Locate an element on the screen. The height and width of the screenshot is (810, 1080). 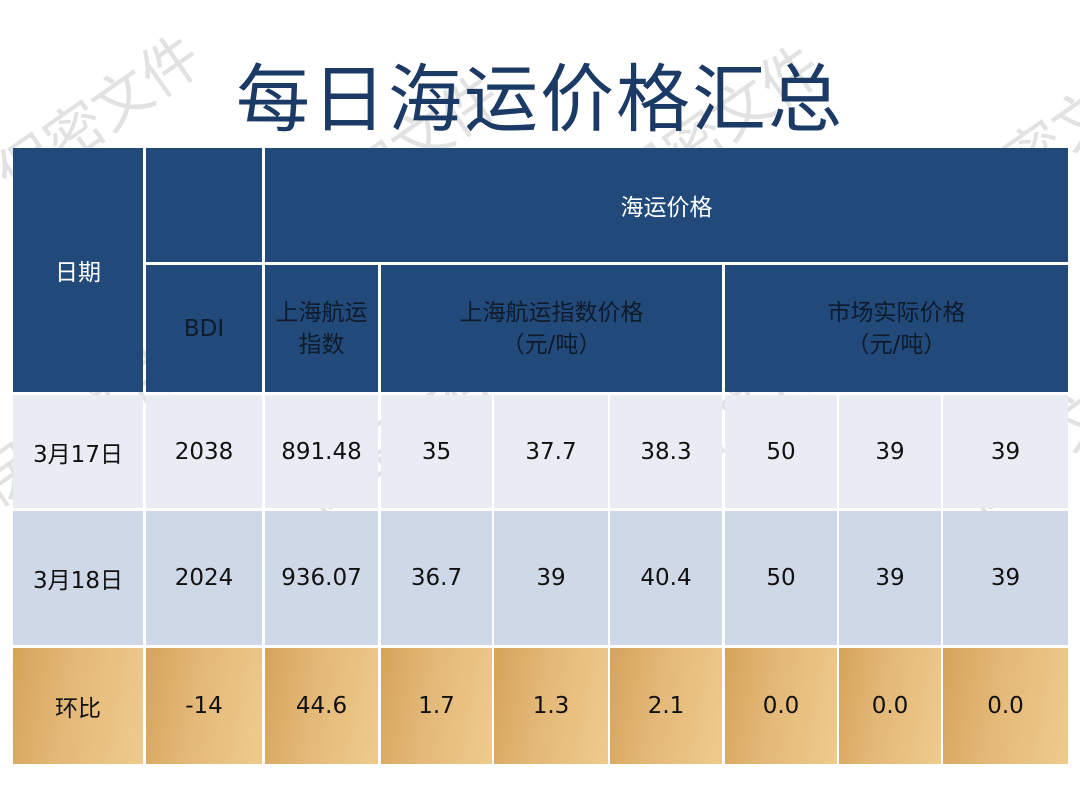
table-cell-sse-price-2: 37.7 is located at coordinates (551, 451).